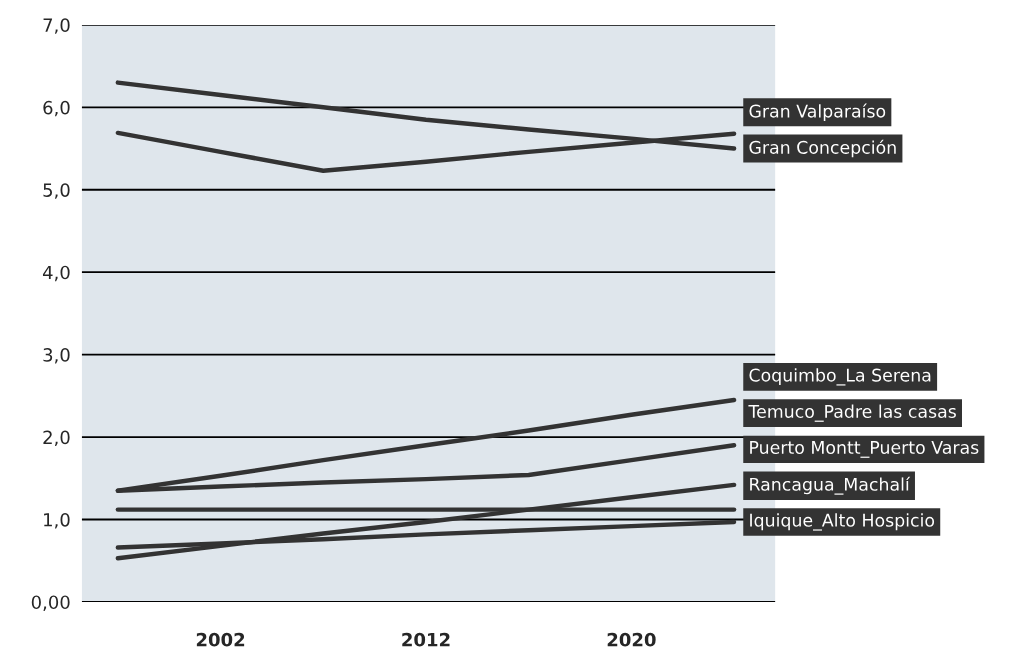 Image resolution: width=1024 pixels, height=655 pixels. I want to click on y-tick-label: 4,0, so click(56, 273).